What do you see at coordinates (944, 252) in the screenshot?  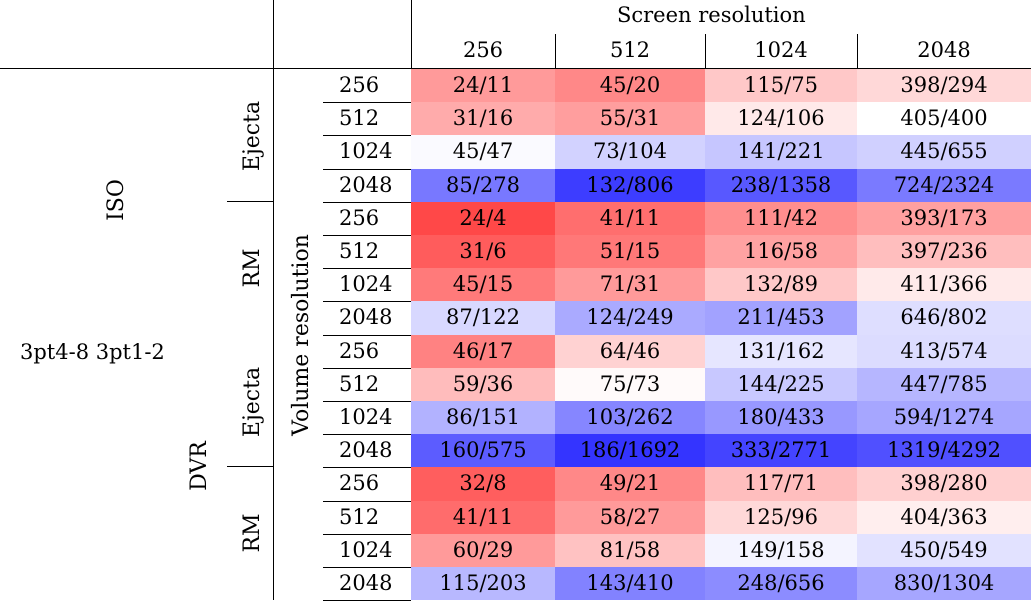 I see `table-cell: 397/236` at bounding box center [944, 252].